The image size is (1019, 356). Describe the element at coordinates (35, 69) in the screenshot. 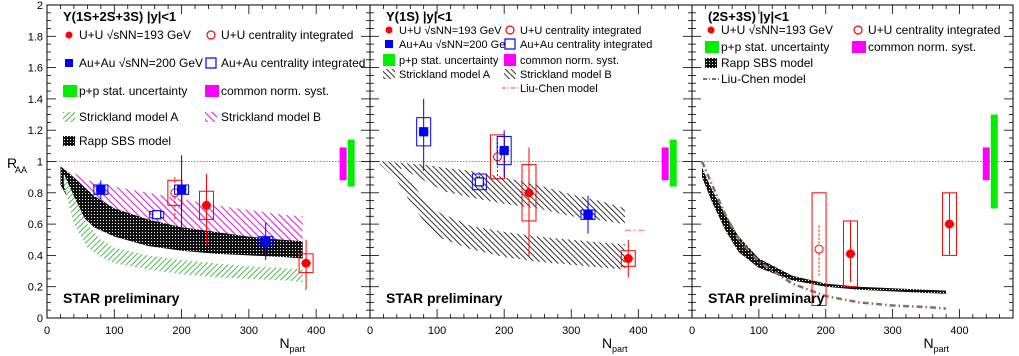

I see `y-tick-label: 1.6` at that location.